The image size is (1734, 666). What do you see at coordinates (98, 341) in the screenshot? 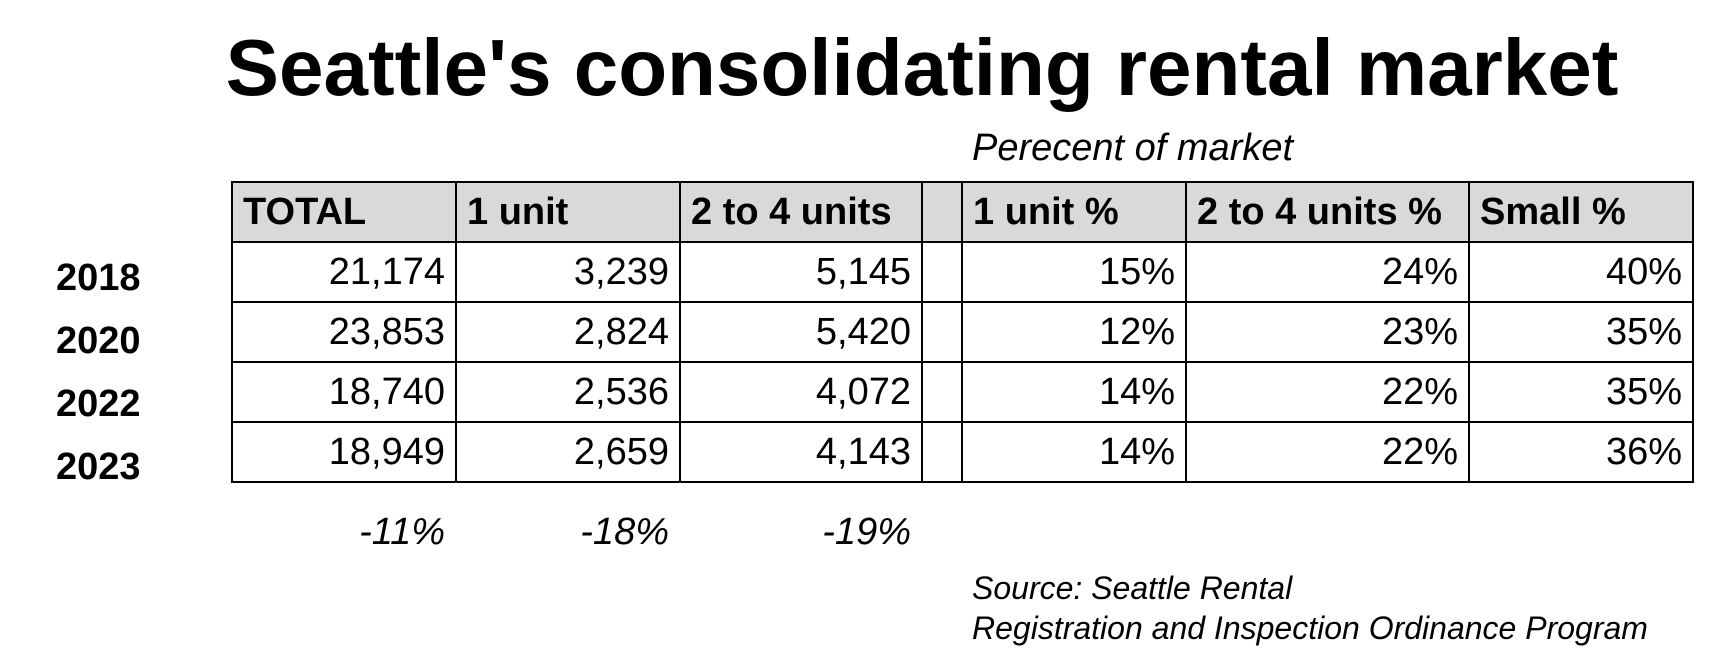
I see `row-label-year: 2020` at bounding box center [98, 341].